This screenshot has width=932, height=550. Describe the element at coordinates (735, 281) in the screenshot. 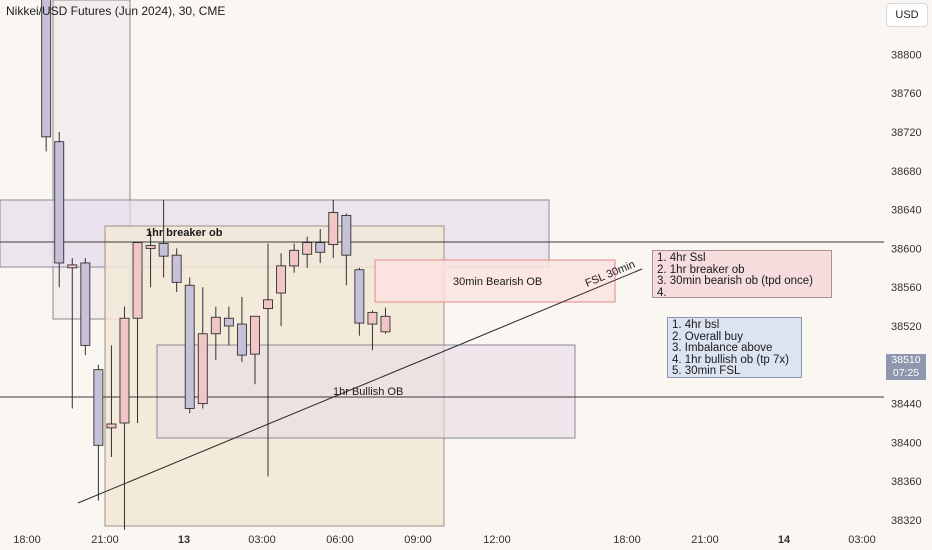

I see `note-line: 3. 30min bearish ob (tpd once)` at that location.